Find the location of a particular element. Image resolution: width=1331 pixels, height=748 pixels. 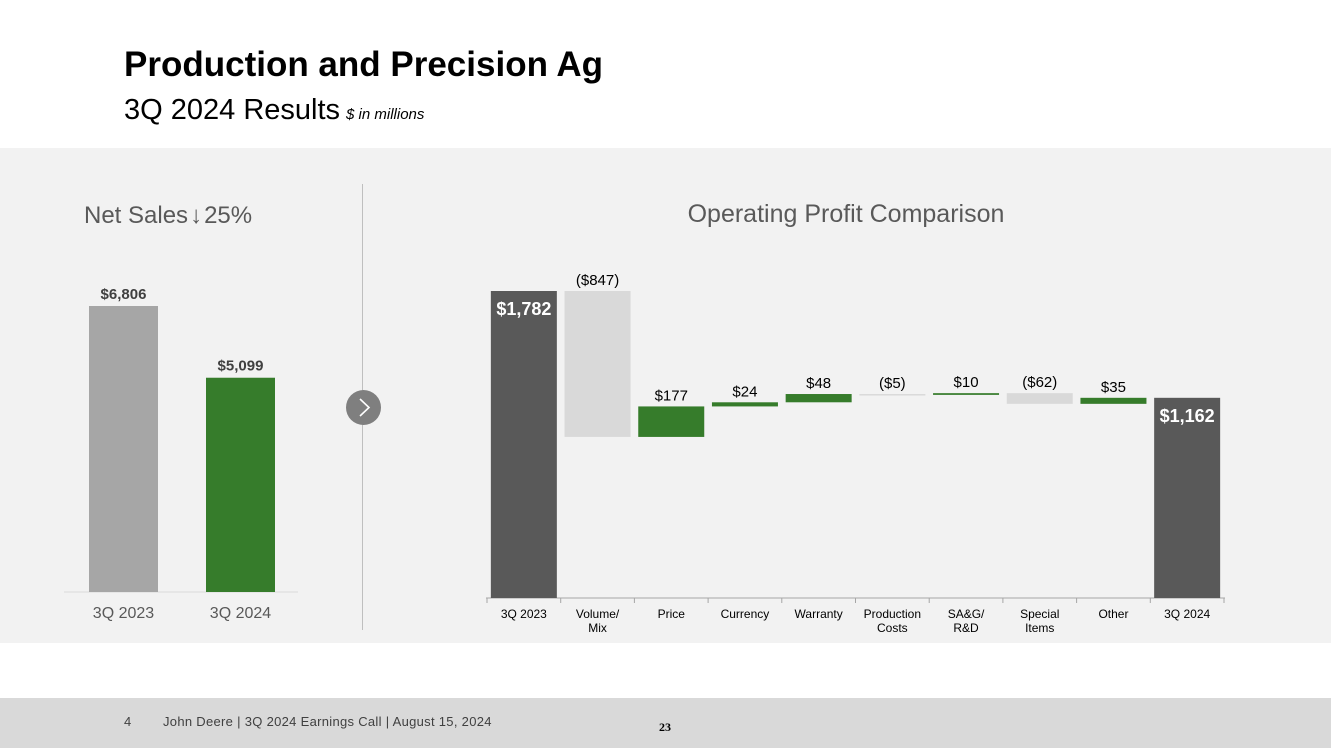

waterfall-total-label: $1,162 is located at coordinates (1187, 416).